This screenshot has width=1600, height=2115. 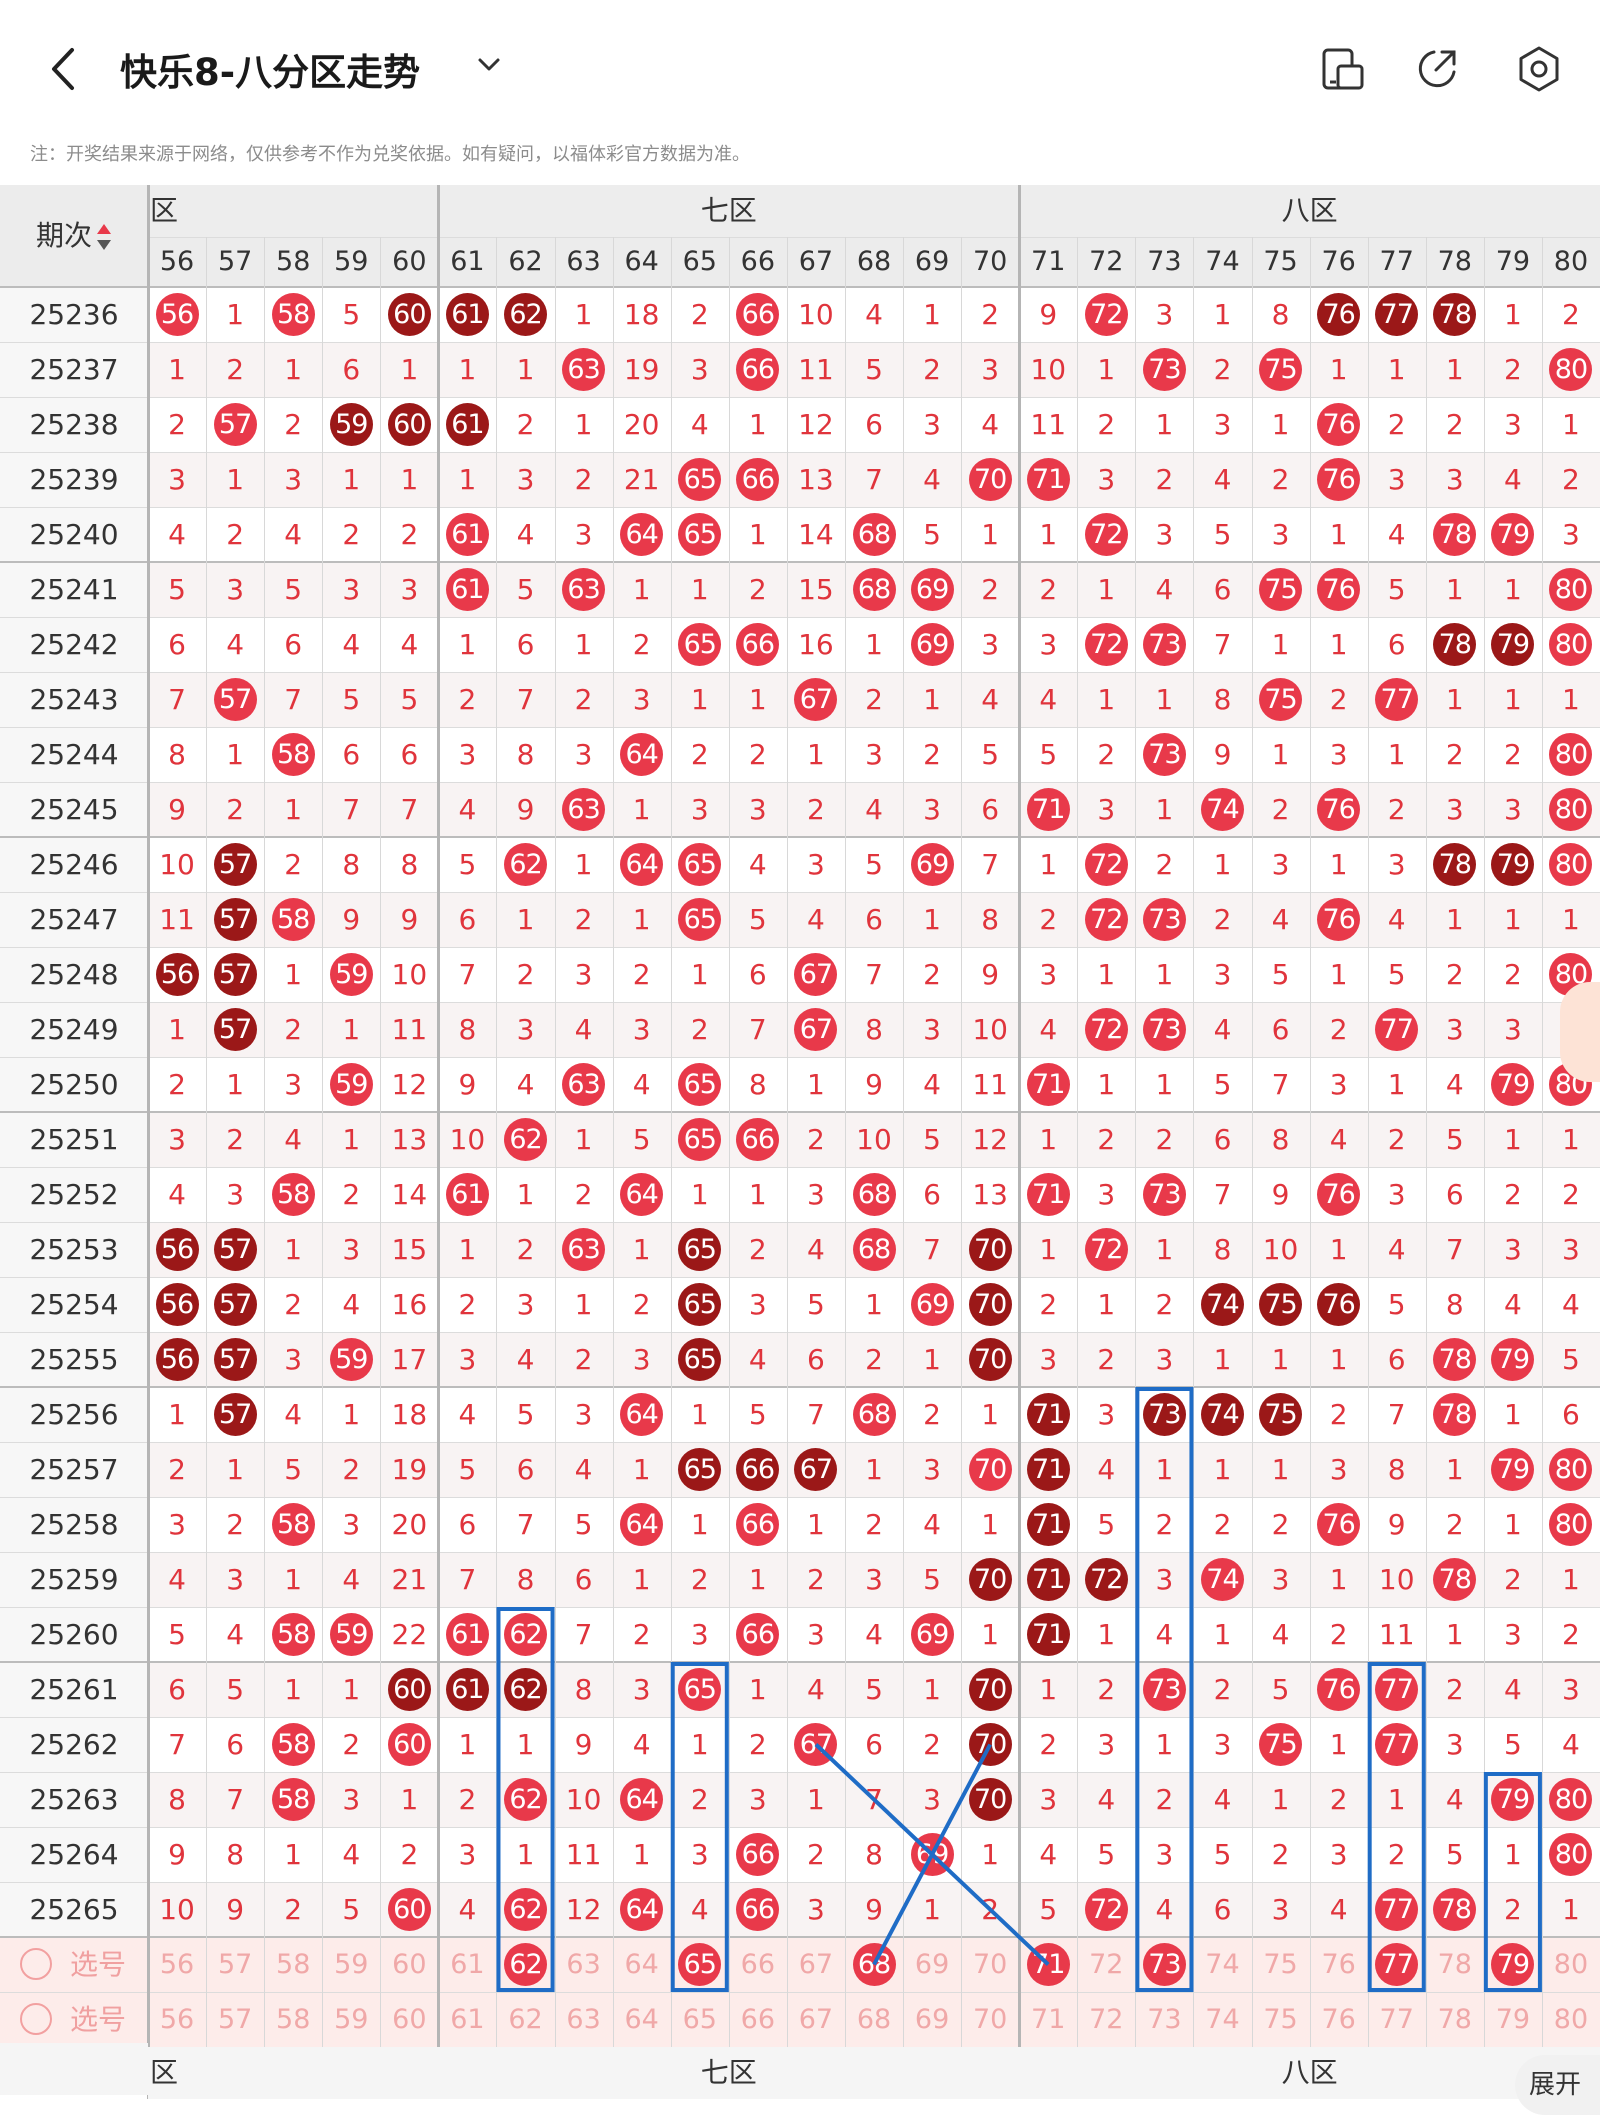 I want to click on period-header: 期次, so click(x=74, y=236).